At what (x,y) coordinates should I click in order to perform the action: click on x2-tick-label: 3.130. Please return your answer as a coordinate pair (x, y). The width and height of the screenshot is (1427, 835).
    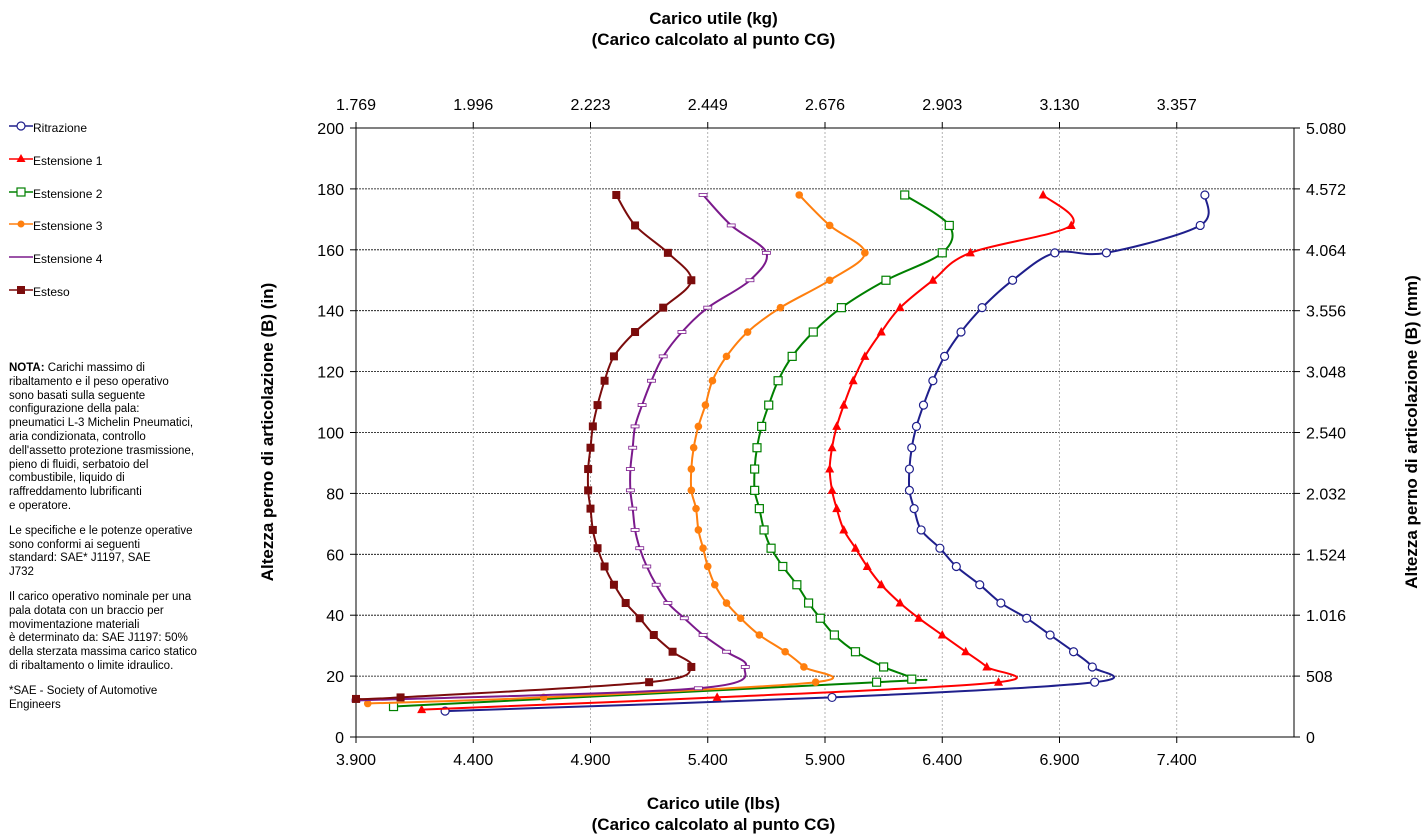
    Looking at the image, I should click on (1059, 105).